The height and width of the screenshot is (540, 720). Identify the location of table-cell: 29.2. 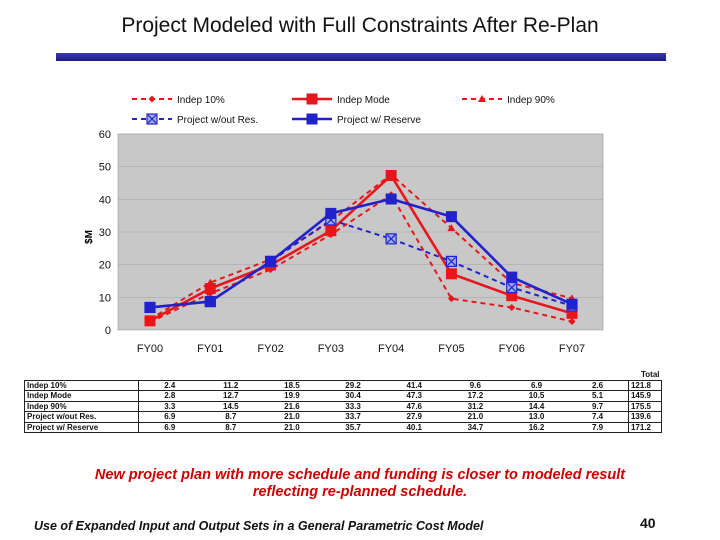
(353, 385).